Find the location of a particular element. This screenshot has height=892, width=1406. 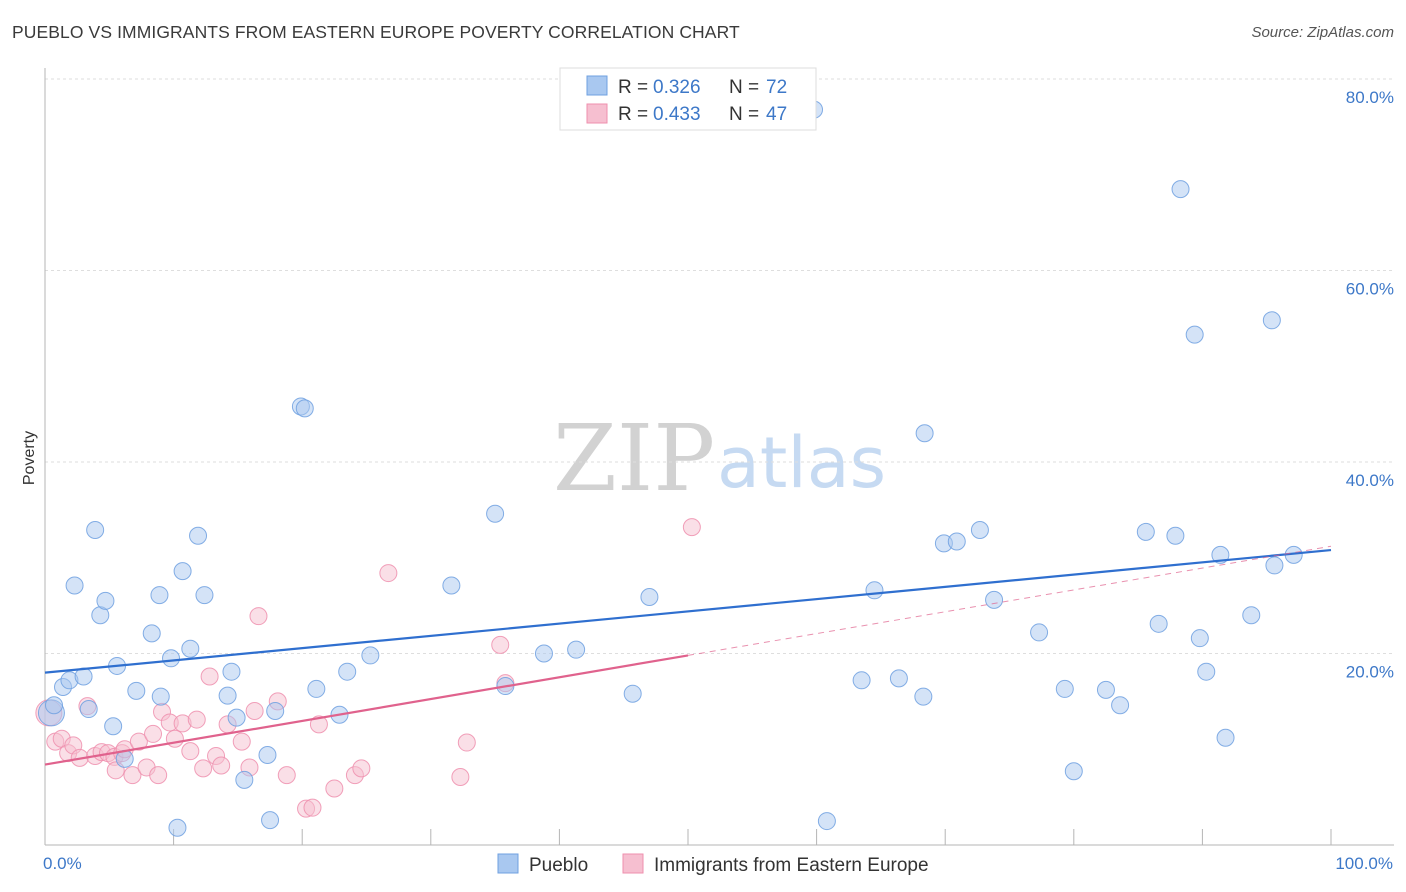

legend-series: Pueblo Immigrants from Eastern Europe is located at coordinates (713, 864).